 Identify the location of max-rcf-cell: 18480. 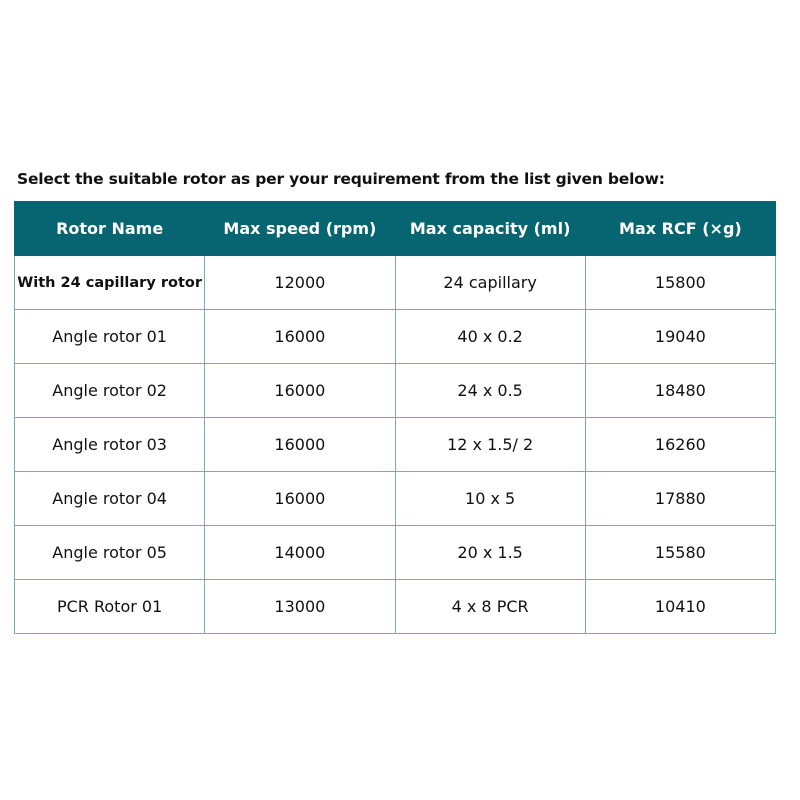
(680, 390).